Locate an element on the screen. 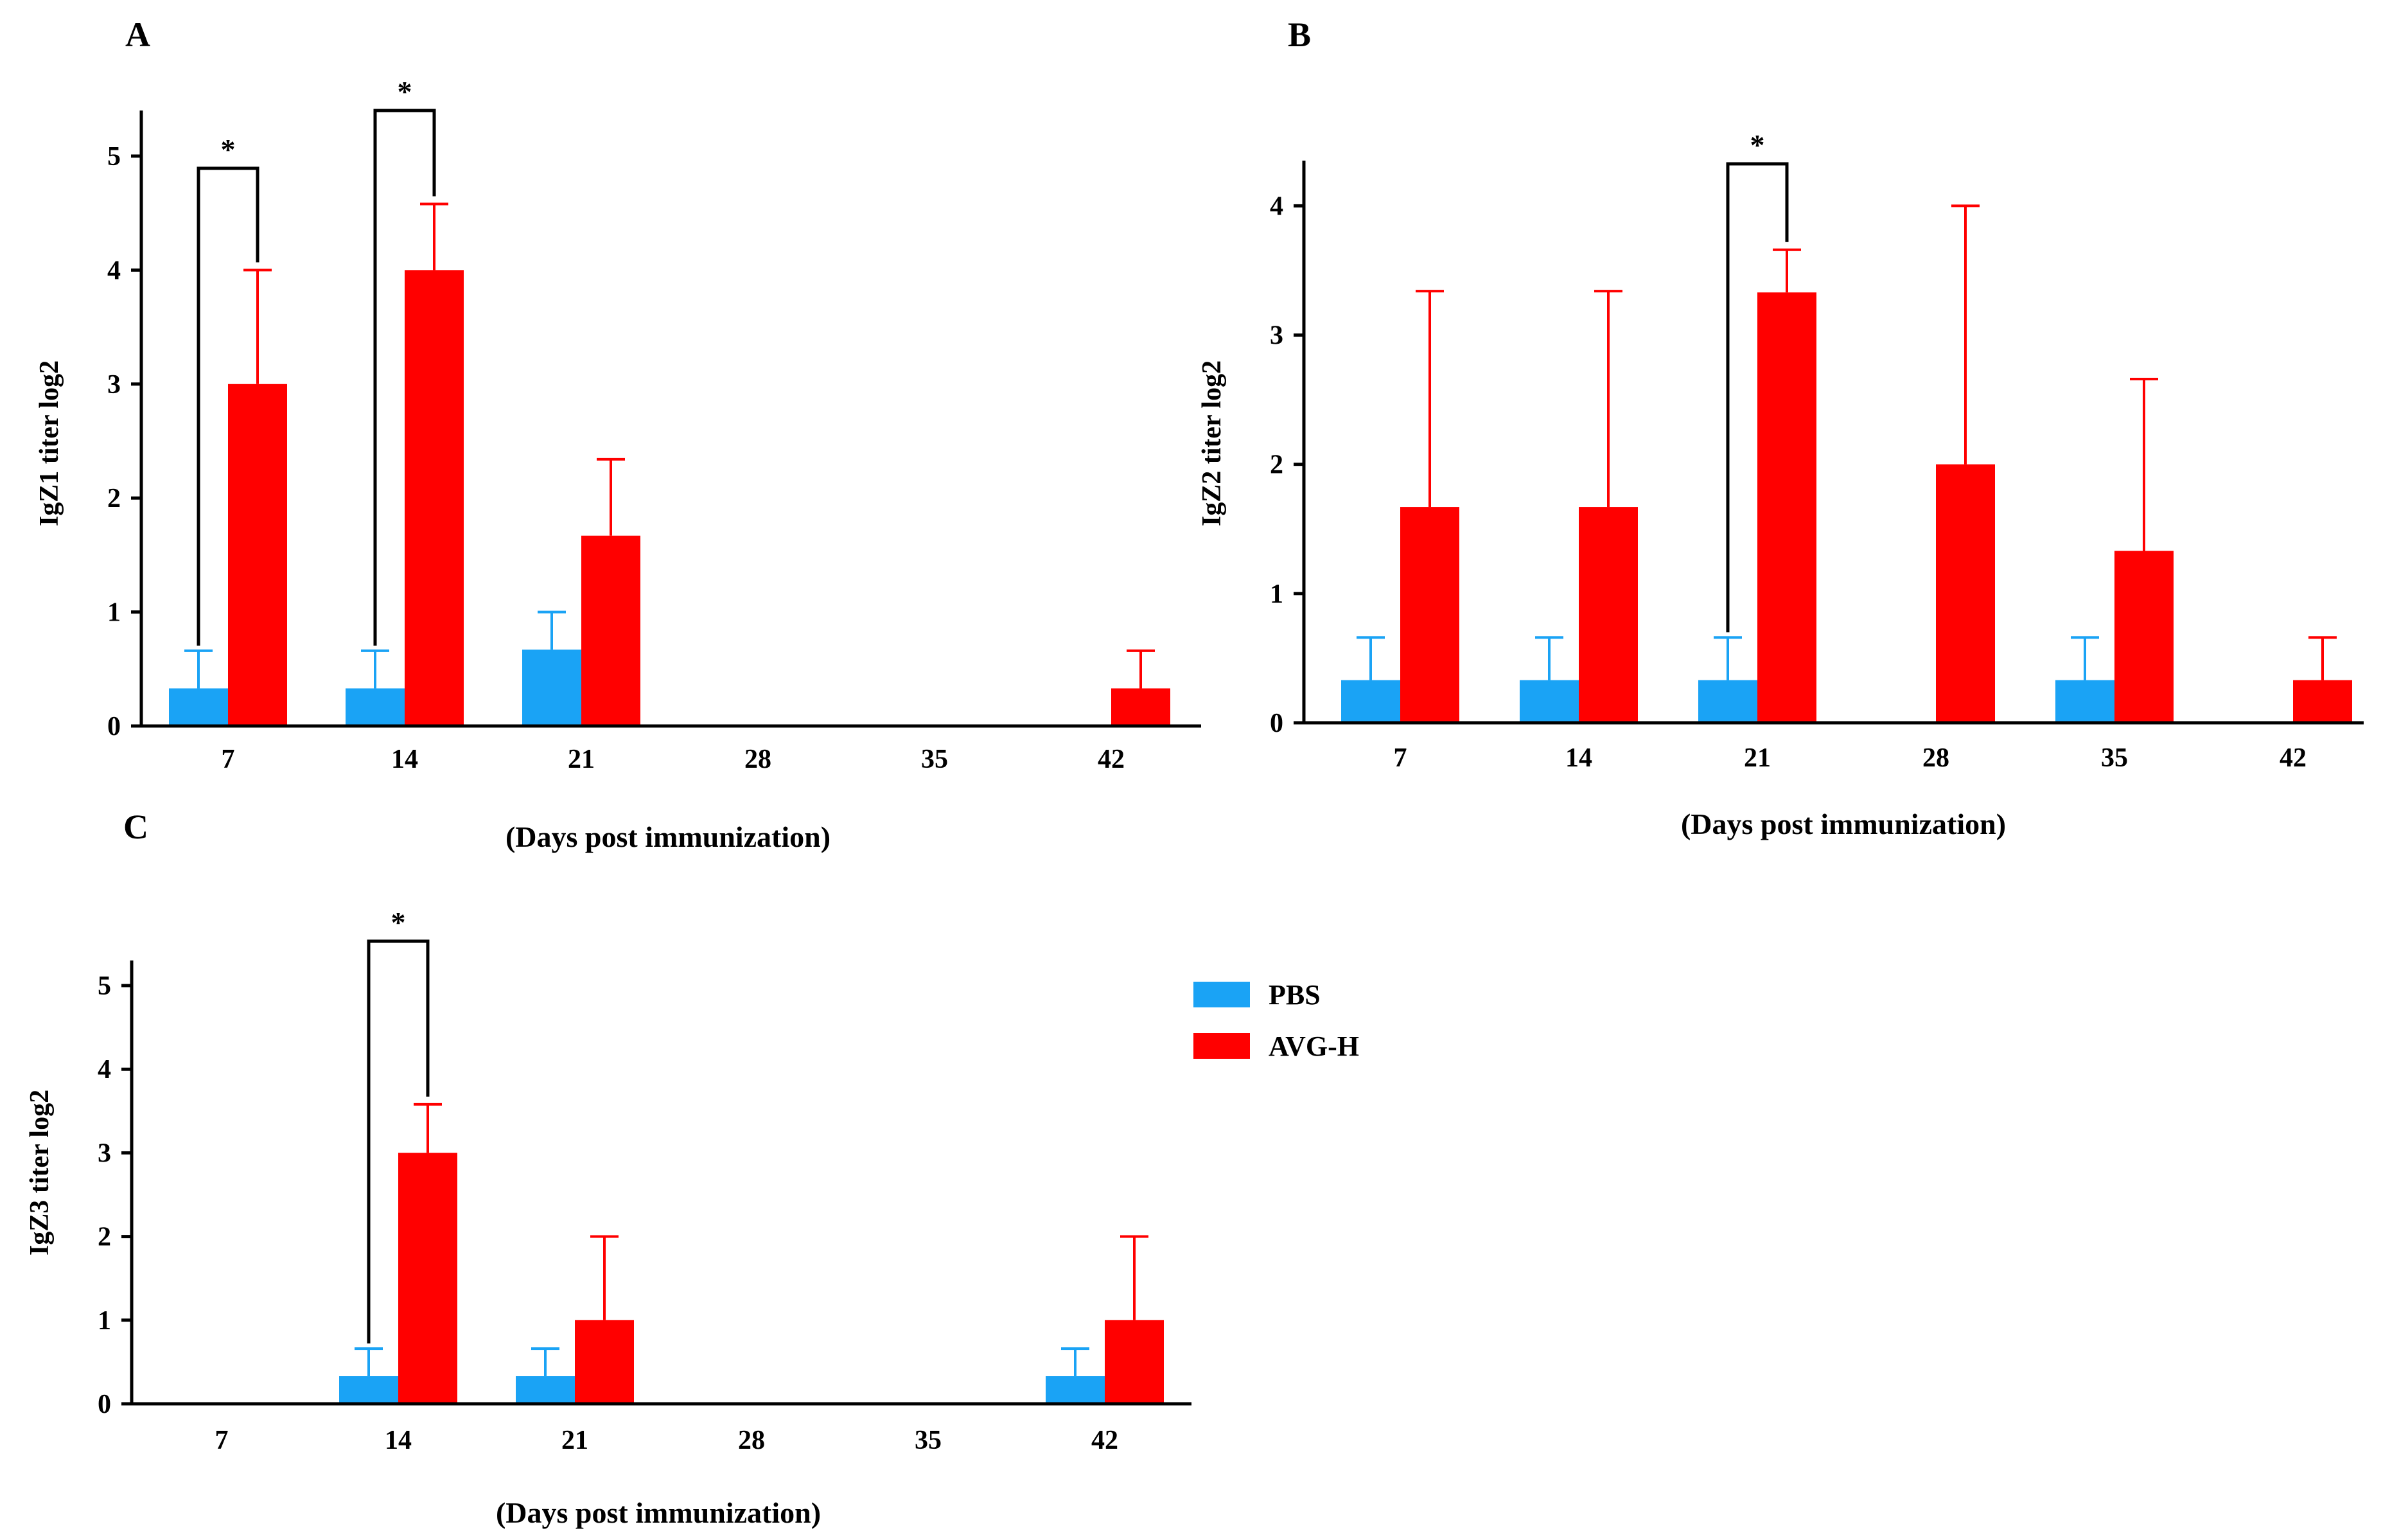 The image size is (2408, 1540). panel-a-y-tick-label: 5 is located at coordinates (114, 157).